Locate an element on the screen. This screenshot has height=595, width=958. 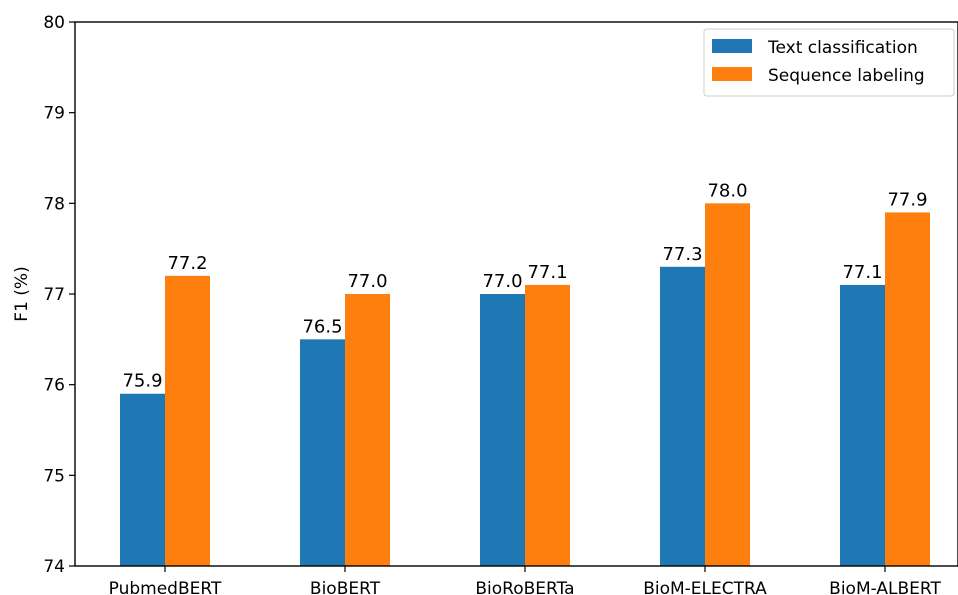
y-tick-label: 80 is located at coordinates (54, 23).